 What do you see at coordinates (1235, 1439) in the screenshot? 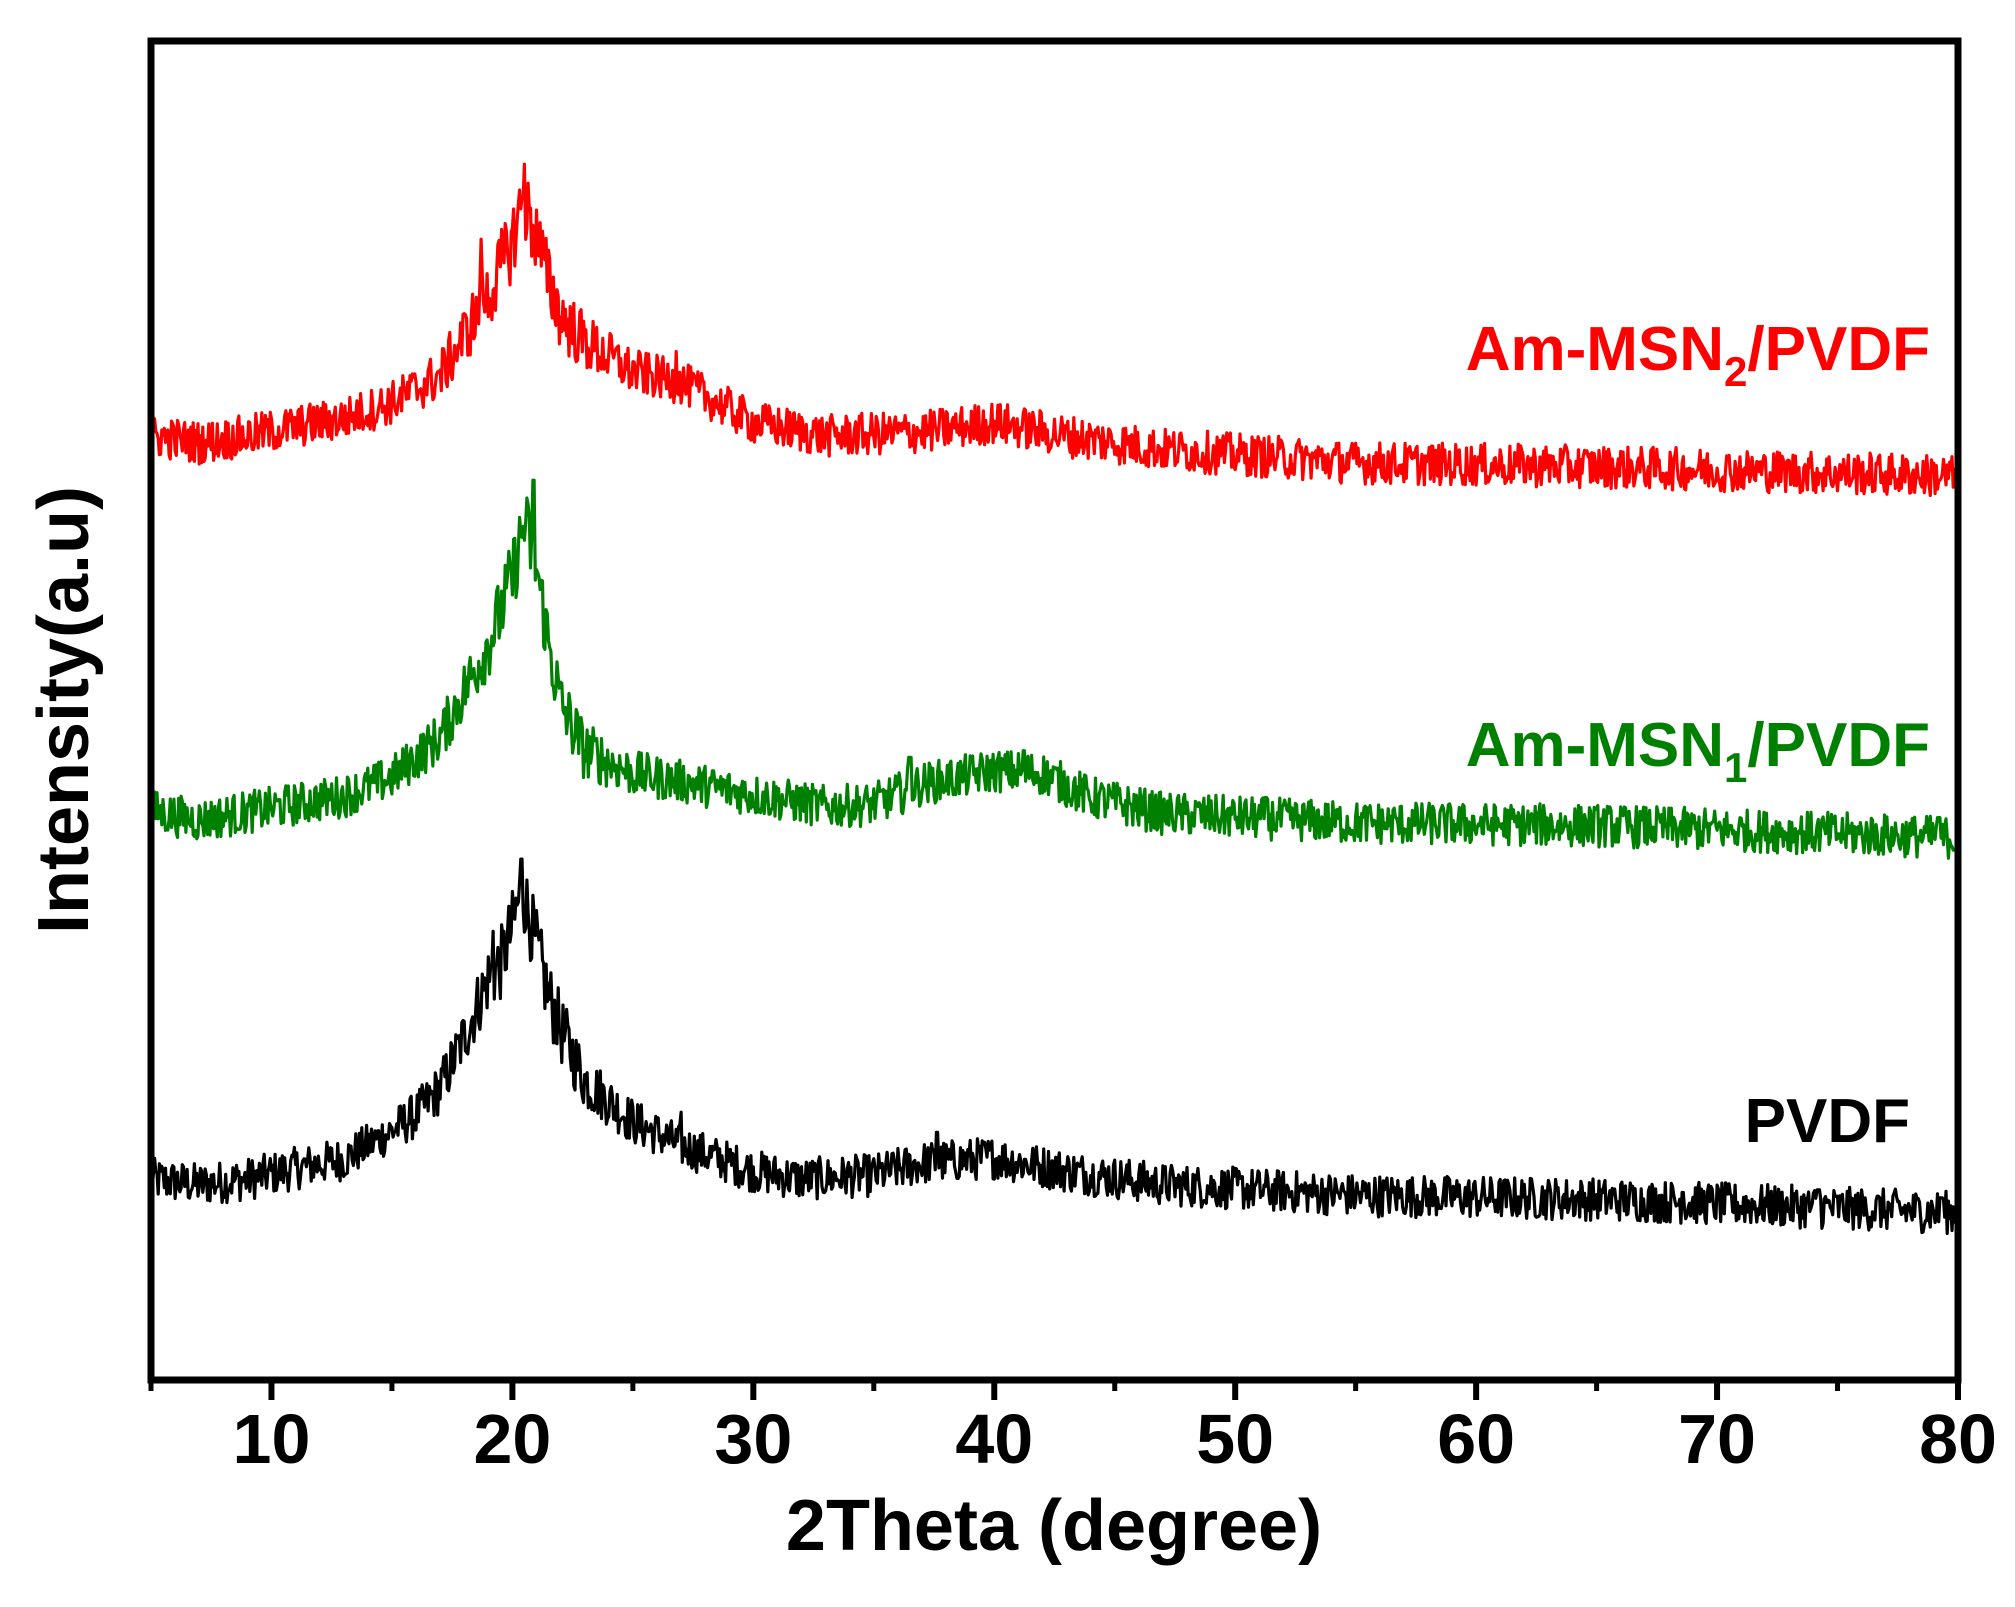
I see `x-tick-label: 50` at bounding box center [1235, 1439].